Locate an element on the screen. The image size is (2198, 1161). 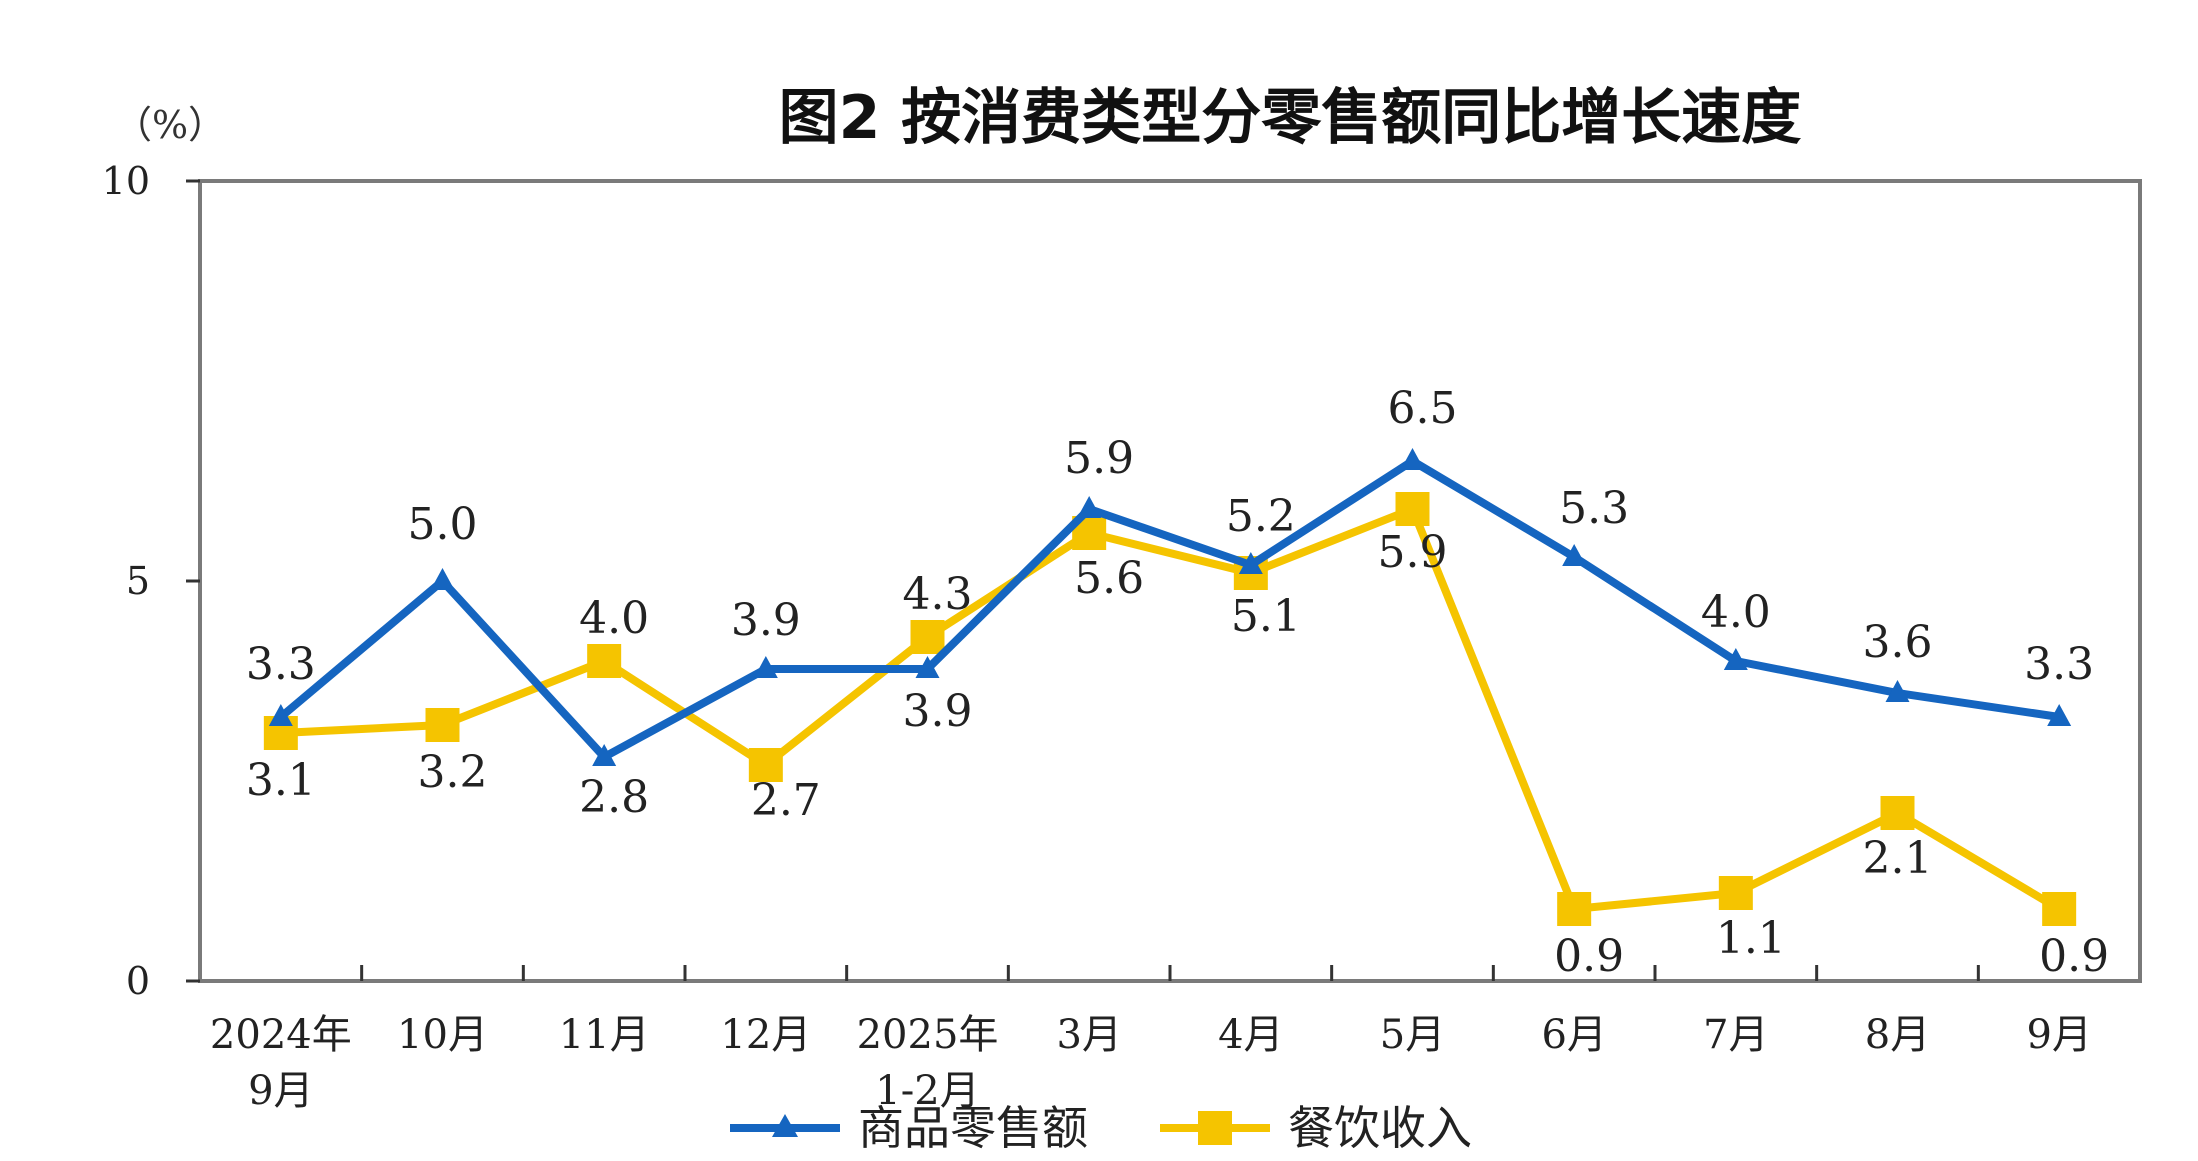
food-data-label: 4.0 is located at coordinates (614, 618).